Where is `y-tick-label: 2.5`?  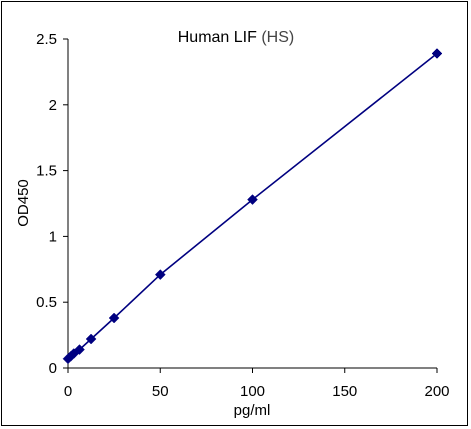
y-tick-label: 2.5 is located at coordinates (46, 39).